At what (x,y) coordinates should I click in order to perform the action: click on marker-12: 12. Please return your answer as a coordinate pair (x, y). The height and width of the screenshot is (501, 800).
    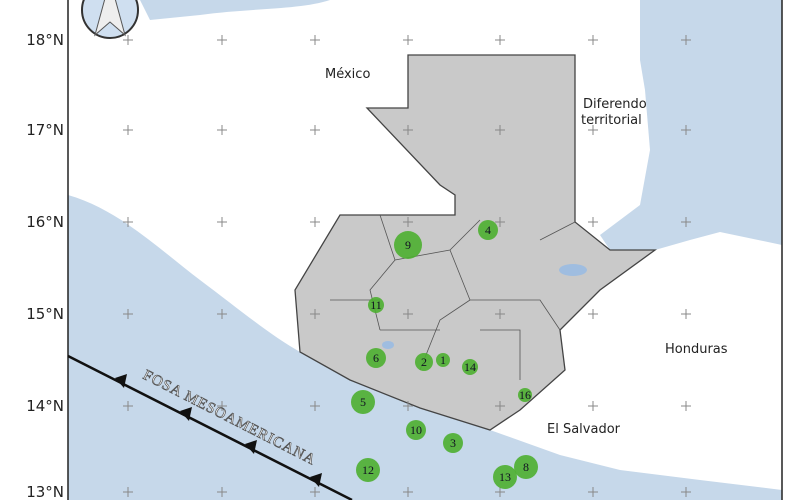
    Looking at the image, I should click on (368, 470).